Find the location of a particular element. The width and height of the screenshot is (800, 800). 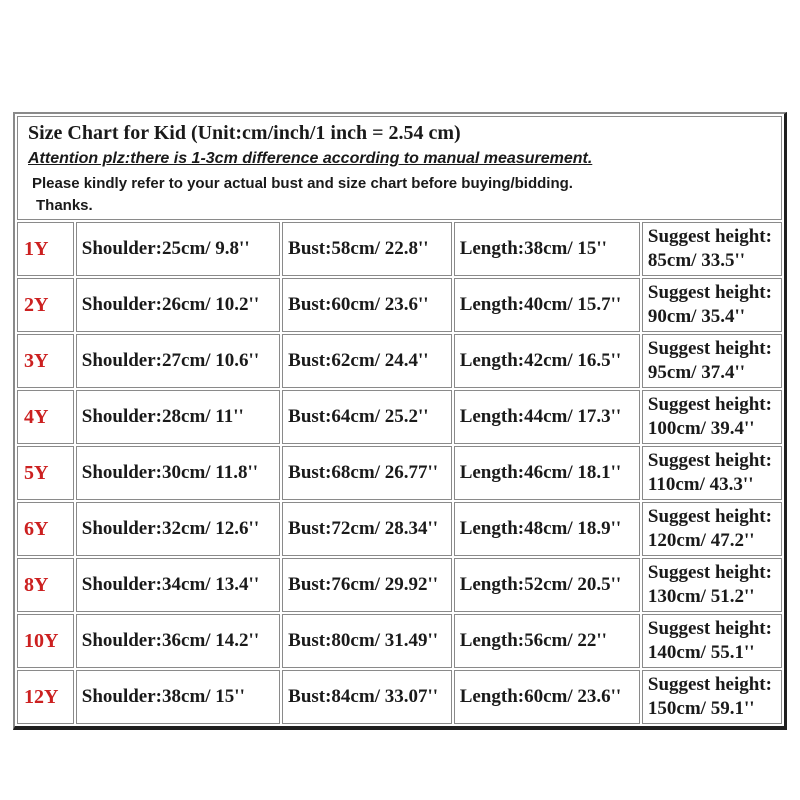

size-cell: 5Y is located at coordinates (45, 473).